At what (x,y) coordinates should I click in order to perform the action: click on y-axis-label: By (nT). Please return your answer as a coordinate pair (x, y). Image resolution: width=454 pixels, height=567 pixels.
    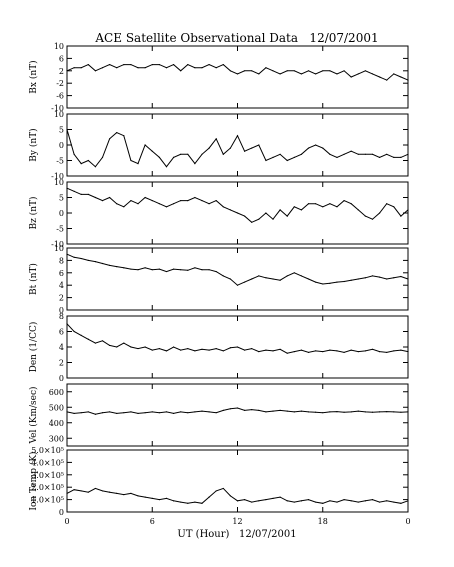
    Looking at the image, I should click on (33, 144).